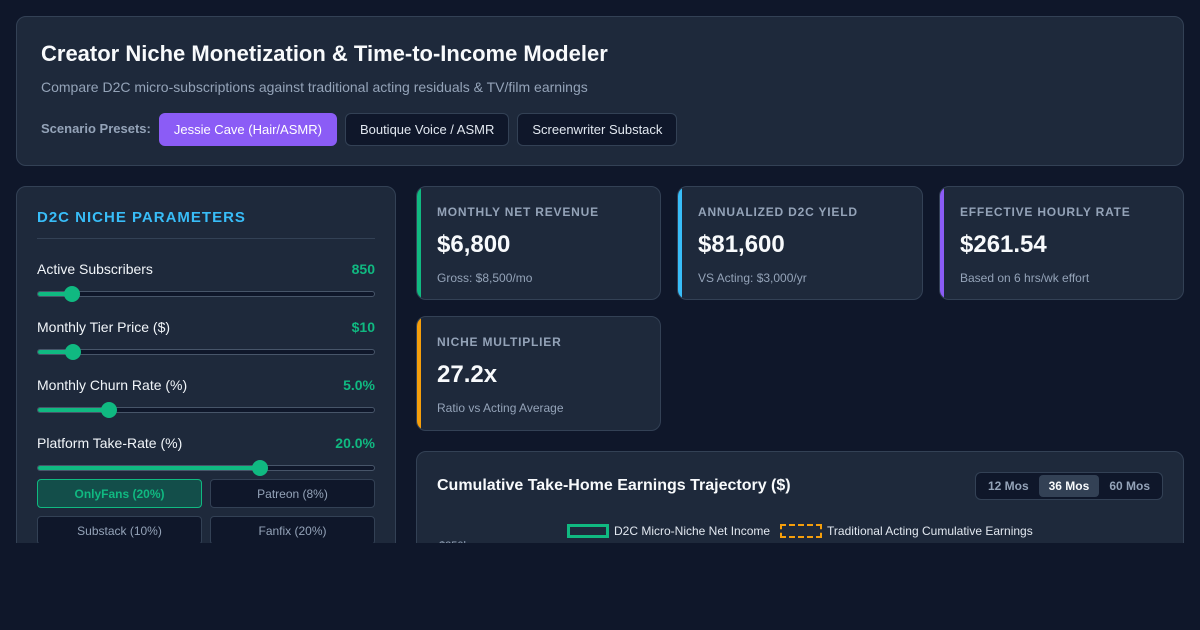 Image resolution: width=1200 pixels, height=630 pixels. What do you see at coordinates (801, 531) in the screenshot?
I see `legend-swatch-dashed` at bounding box center [801, 531].